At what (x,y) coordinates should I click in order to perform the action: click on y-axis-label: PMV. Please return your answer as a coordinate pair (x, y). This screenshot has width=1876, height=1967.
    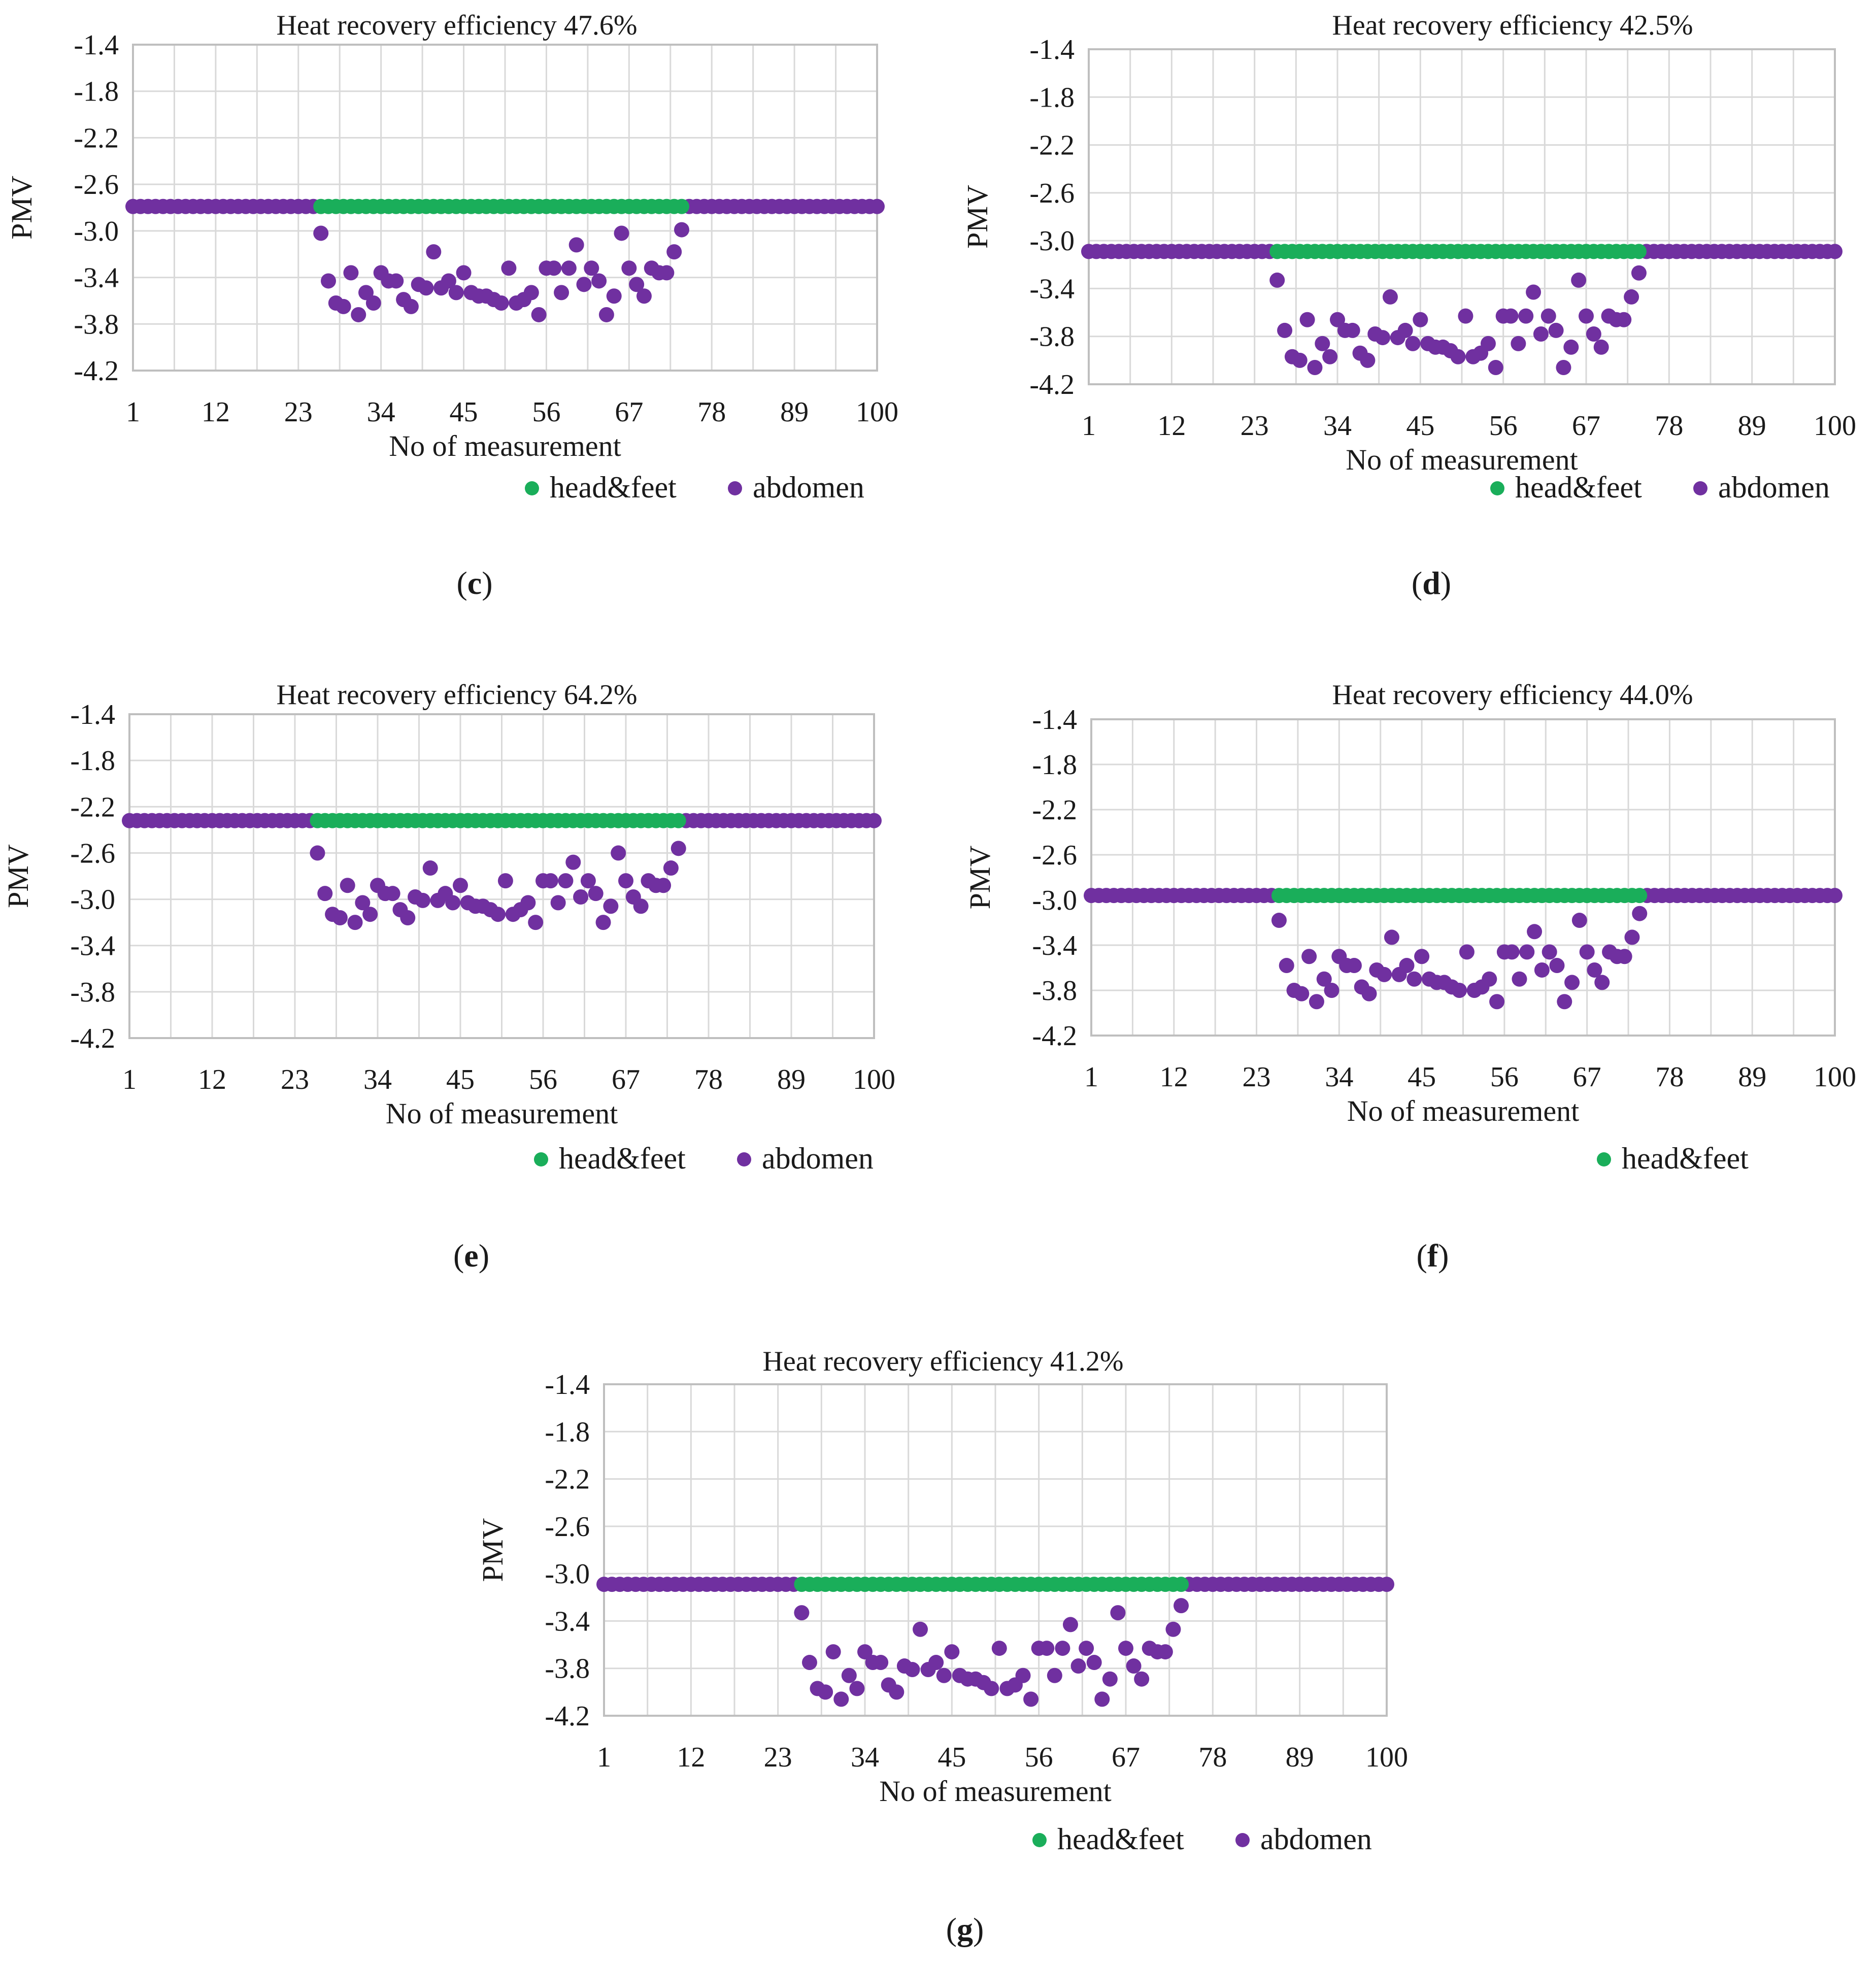
    Looking at the image, I should click on (492, 1550).